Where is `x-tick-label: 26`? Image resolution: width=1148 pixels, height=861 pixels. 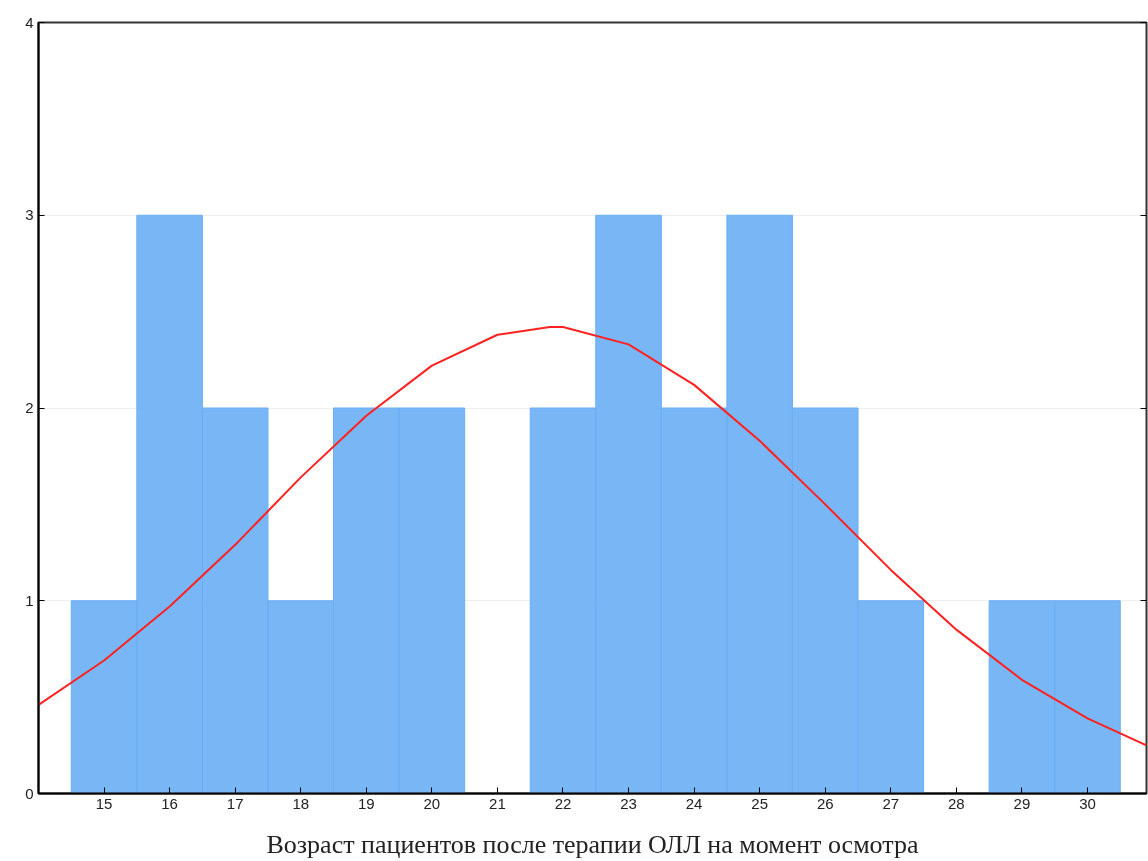 x-tick-label: 26 is located at coordinates (825, 803).